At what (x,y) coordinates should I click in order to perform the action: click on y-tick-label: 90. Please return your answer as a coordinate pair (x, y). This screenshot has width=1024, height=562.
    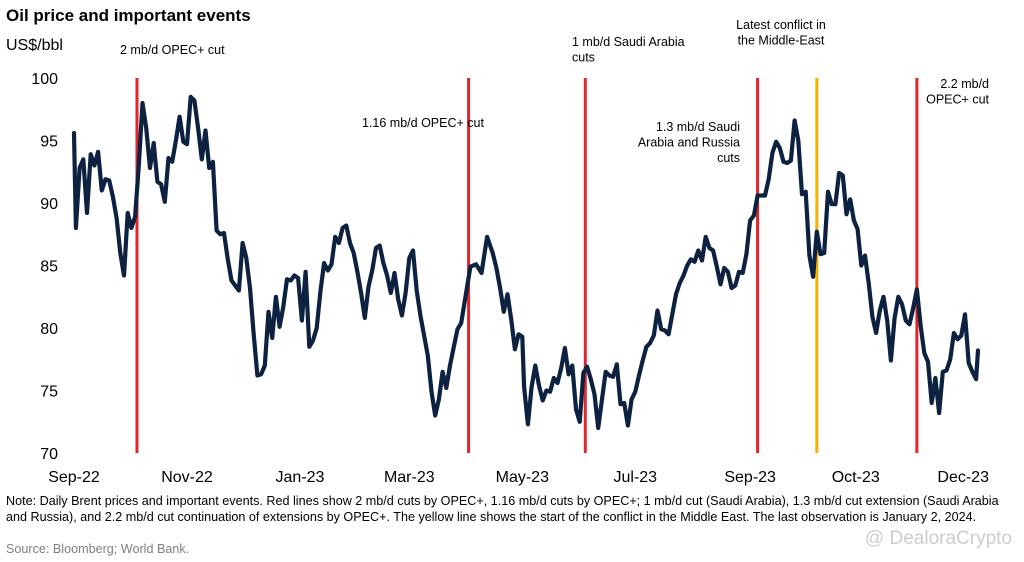
    Looking at the image, I should click on (49, 204).